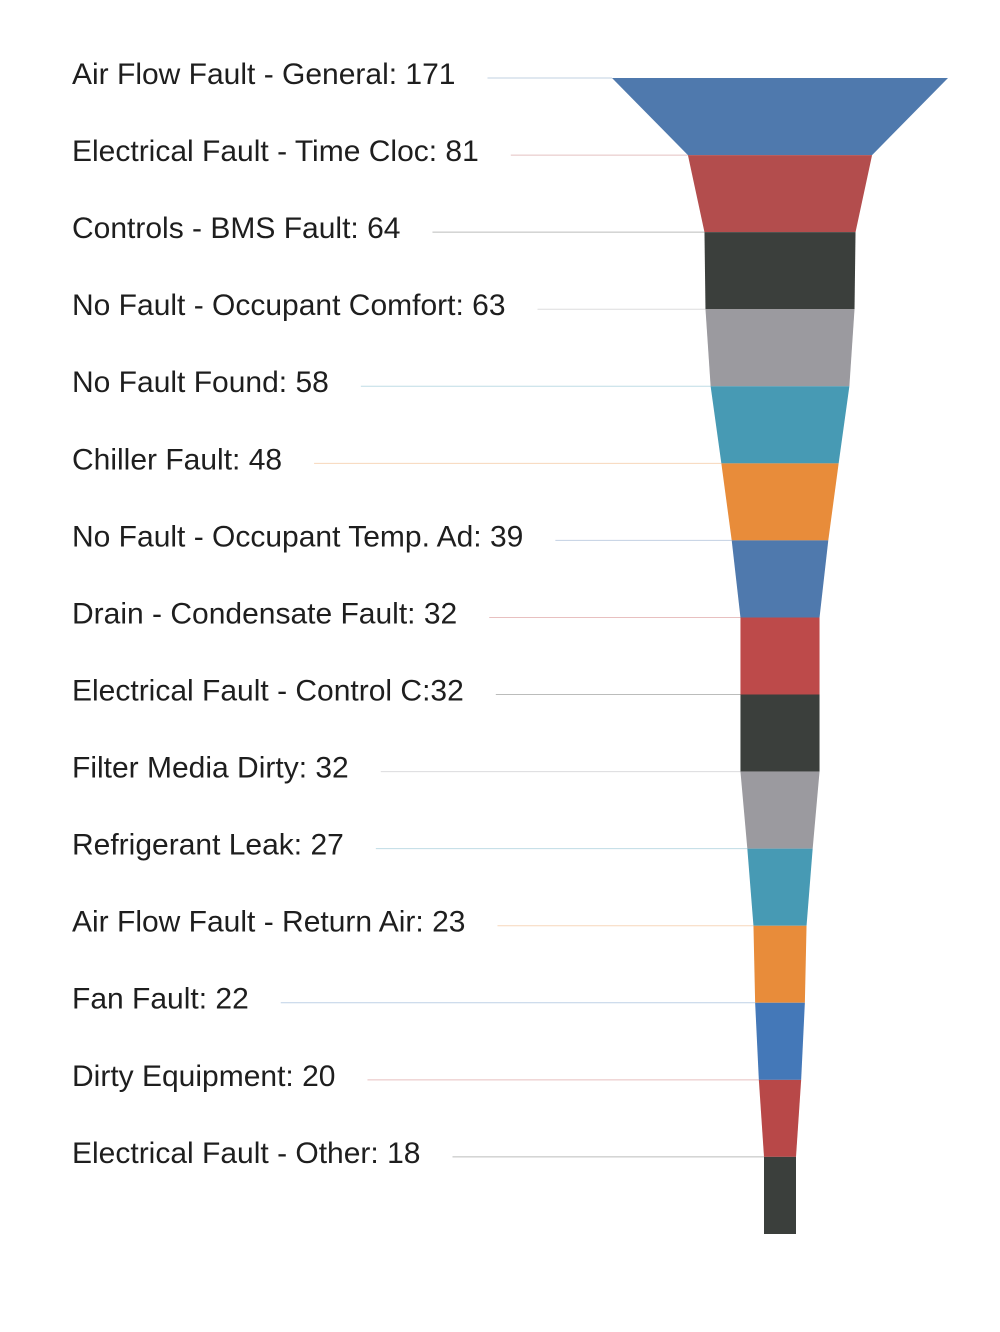  Describe the element at coordinates (275, 151) in the screenshot. I see `category-label: Electrical Fault - Time Cloc: 81` at that location.